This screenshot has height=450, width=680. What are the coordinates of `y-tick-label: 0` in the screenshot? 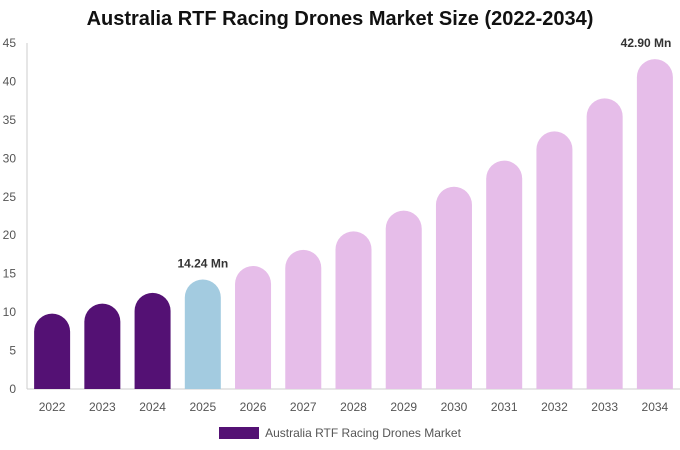 It's located at (12, 389).